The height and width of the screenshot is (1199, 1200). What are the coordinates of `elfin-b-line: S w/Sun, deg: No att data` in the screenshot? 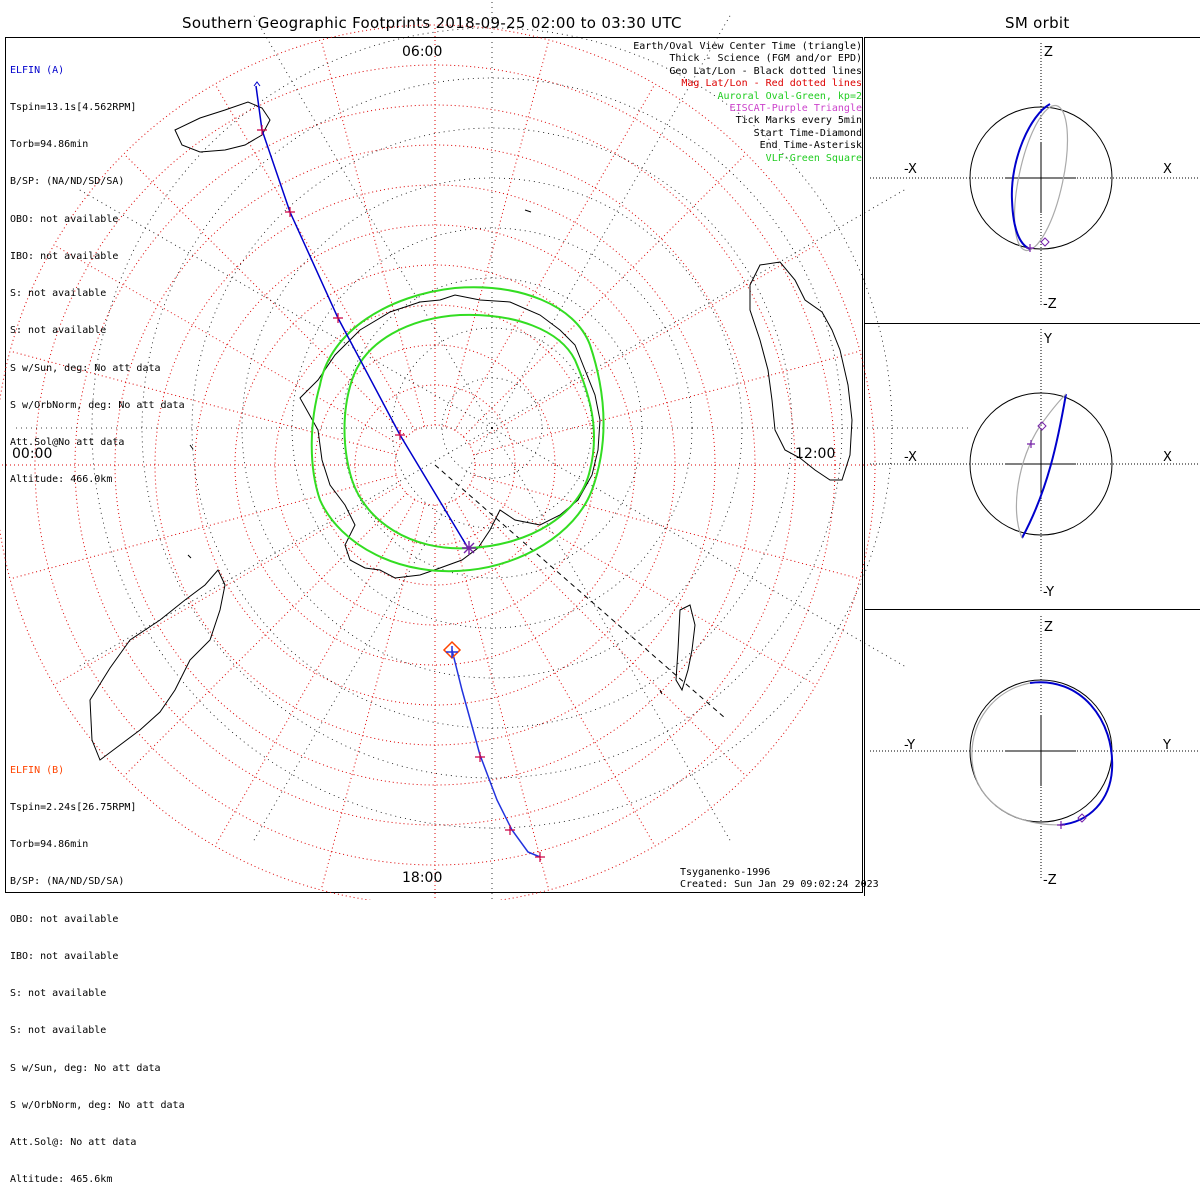 It's located at (85, 1068).